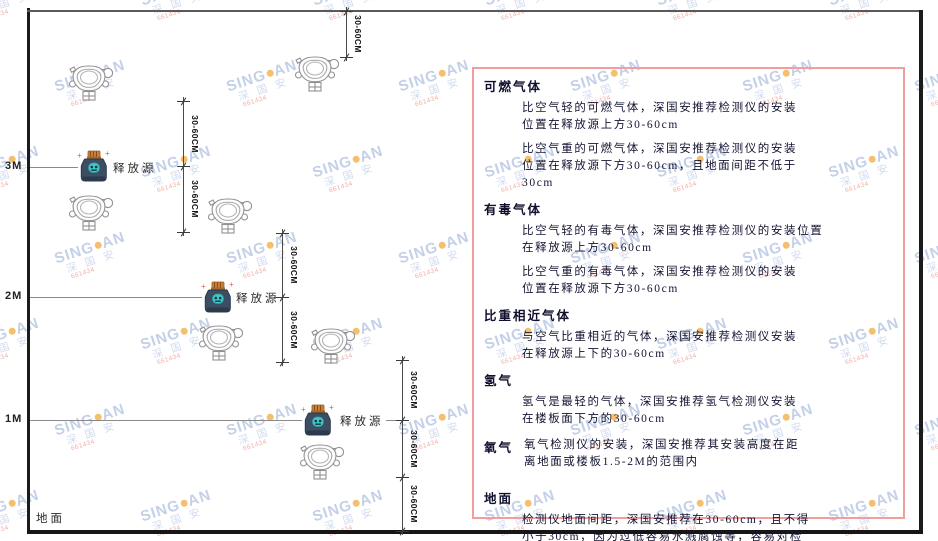 The width and height of the screenshot is (938, 541). What do you see at coordinates (600, 289) in the screenshot?
I see `paragraph-line: 位置在释放源下方30-60cm` at bounding box center [600, 289].